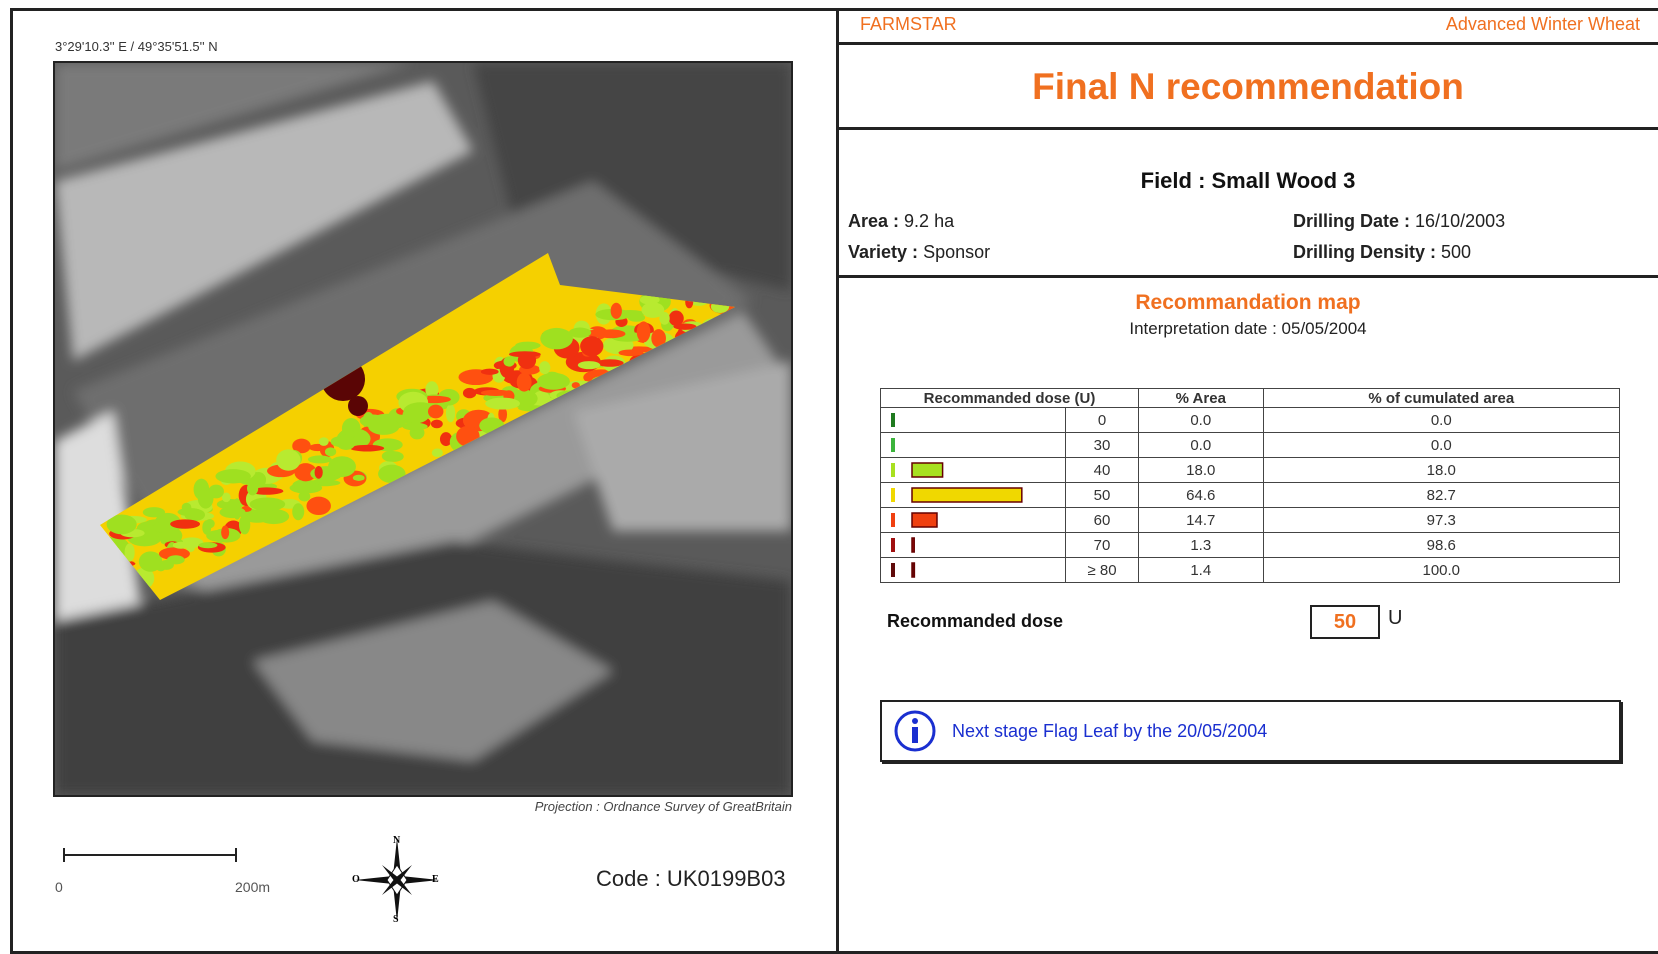 This screenshot has width=1658, height=954. Describe the element at coordinates (691, 878) in the screenshot. I see `field-code: Code : UK0199B03` at that location.